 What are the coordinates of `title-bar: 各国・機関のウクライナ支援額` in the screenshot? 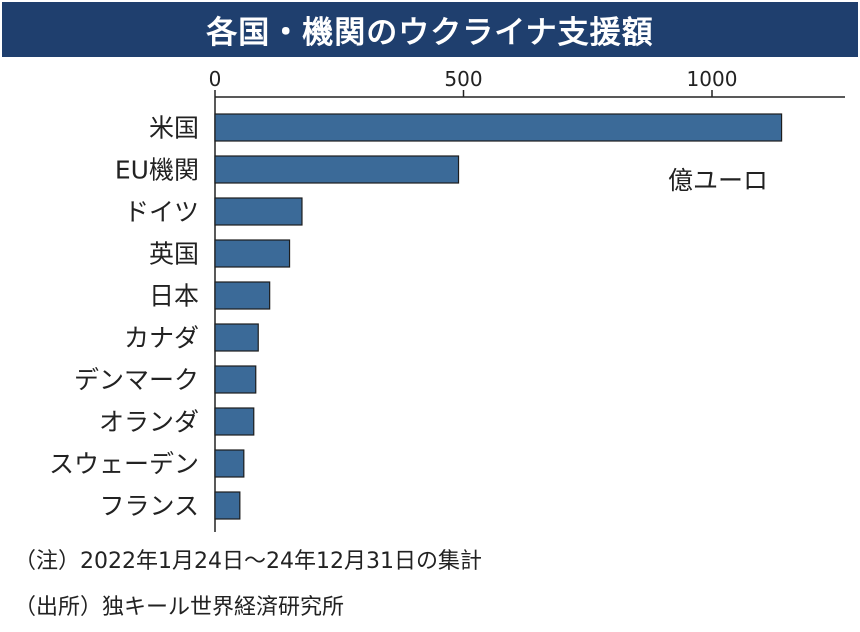 It's located at (430, 29).